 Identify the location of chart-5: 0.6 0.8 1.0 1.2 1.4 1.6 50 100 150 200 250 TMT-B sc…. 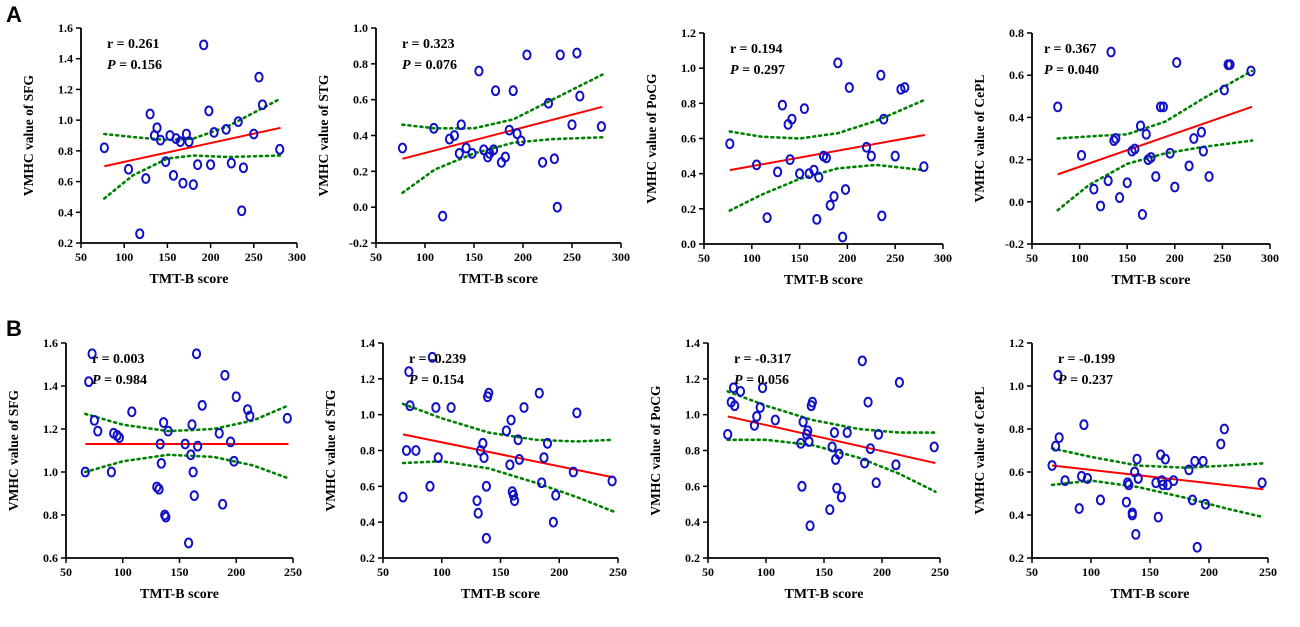
(154, 469).